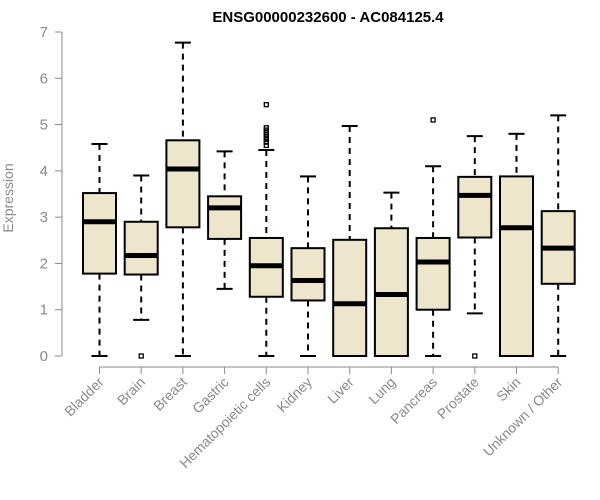 The width and height of the screenshot is (600, 500). What do you see at coordinates (44, 356) in the screenshot?
I see `y-tick-label: 0` at bounding box center [44, 356].